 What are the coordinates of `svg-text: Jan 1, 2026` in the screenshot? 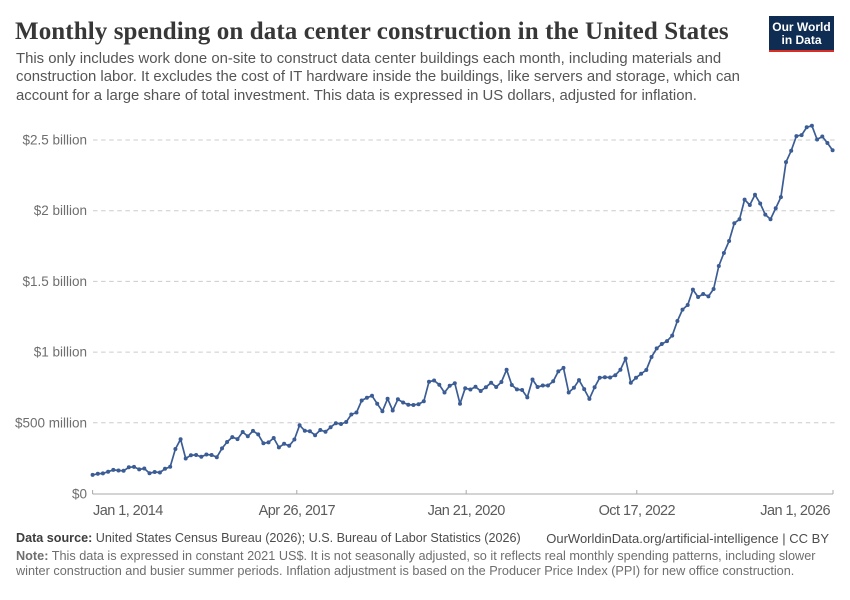 It's located at (795, 511).